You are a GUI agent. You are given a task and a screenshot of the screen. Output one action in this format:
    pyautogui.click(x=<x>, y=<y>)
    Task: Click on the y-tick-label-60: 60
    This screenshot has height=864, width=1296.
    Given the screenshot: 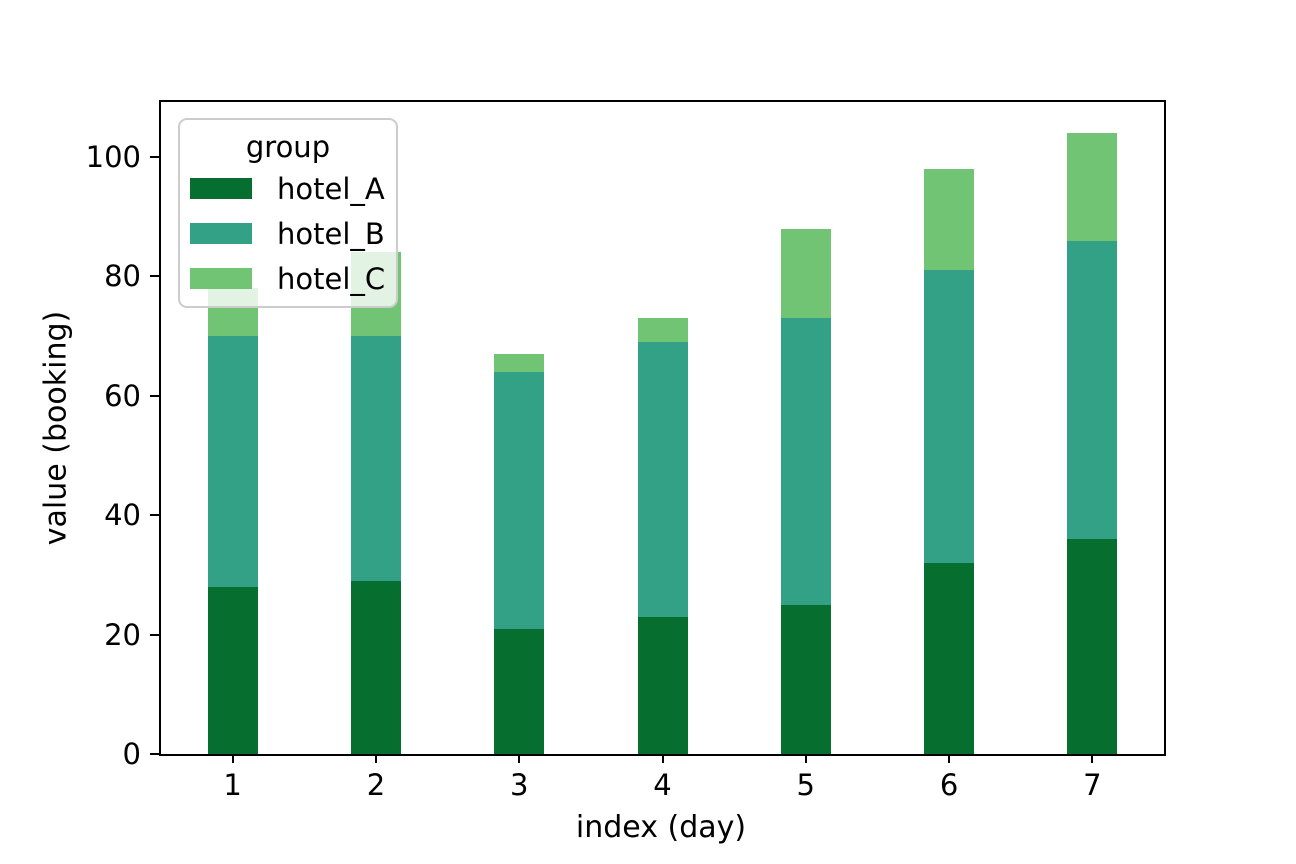 What is the action you would take?
    pyautogui.click(x=122, y=395)
    